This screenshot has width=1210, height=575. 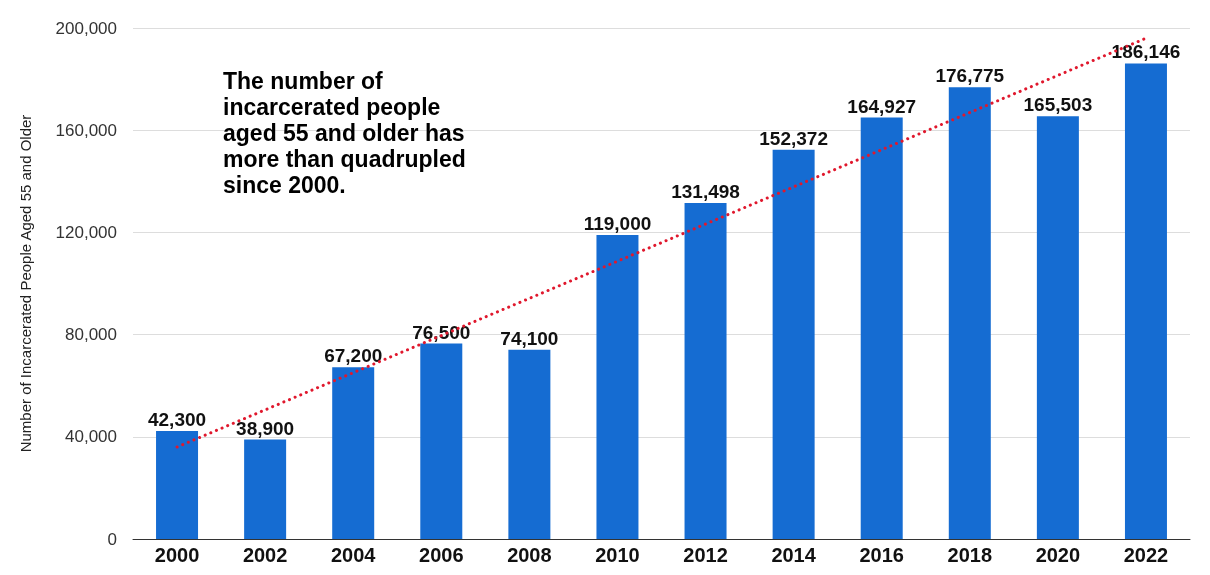 What do you see at coordinates (348, 133) in the screenshot?
I see `annotation: The number of incarcerated people aged 55 and older has more than quadrupled since 2000.` at bounding box center [348, 133].